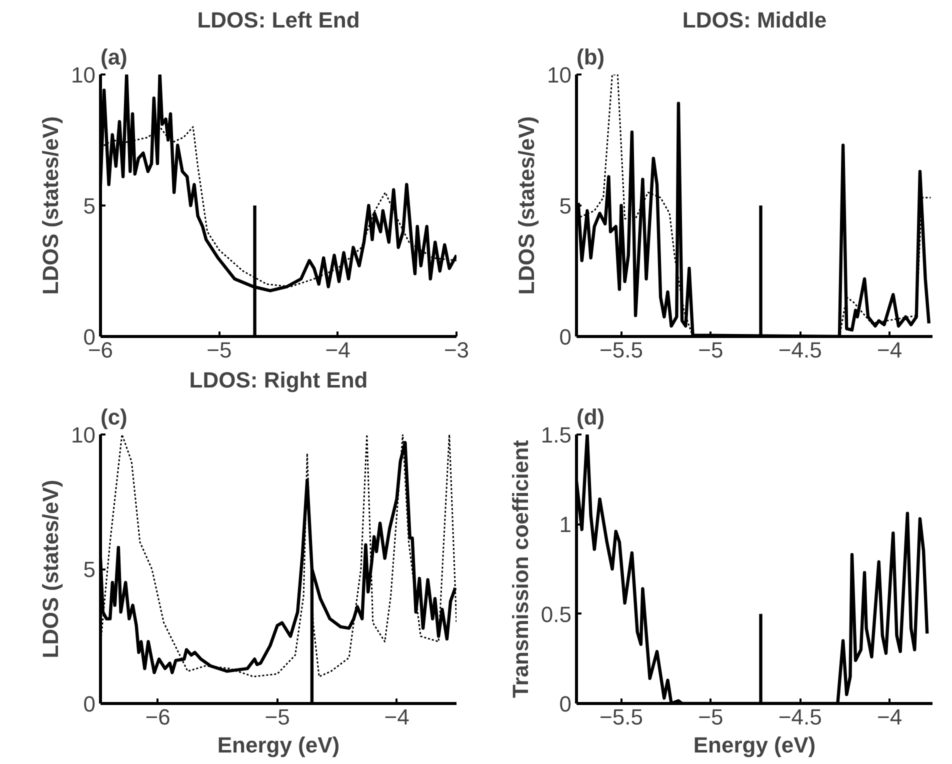 The height and width of the screenshot is (764, 952). I want to click on y-tick-label: 1.5, so click(556, 435).